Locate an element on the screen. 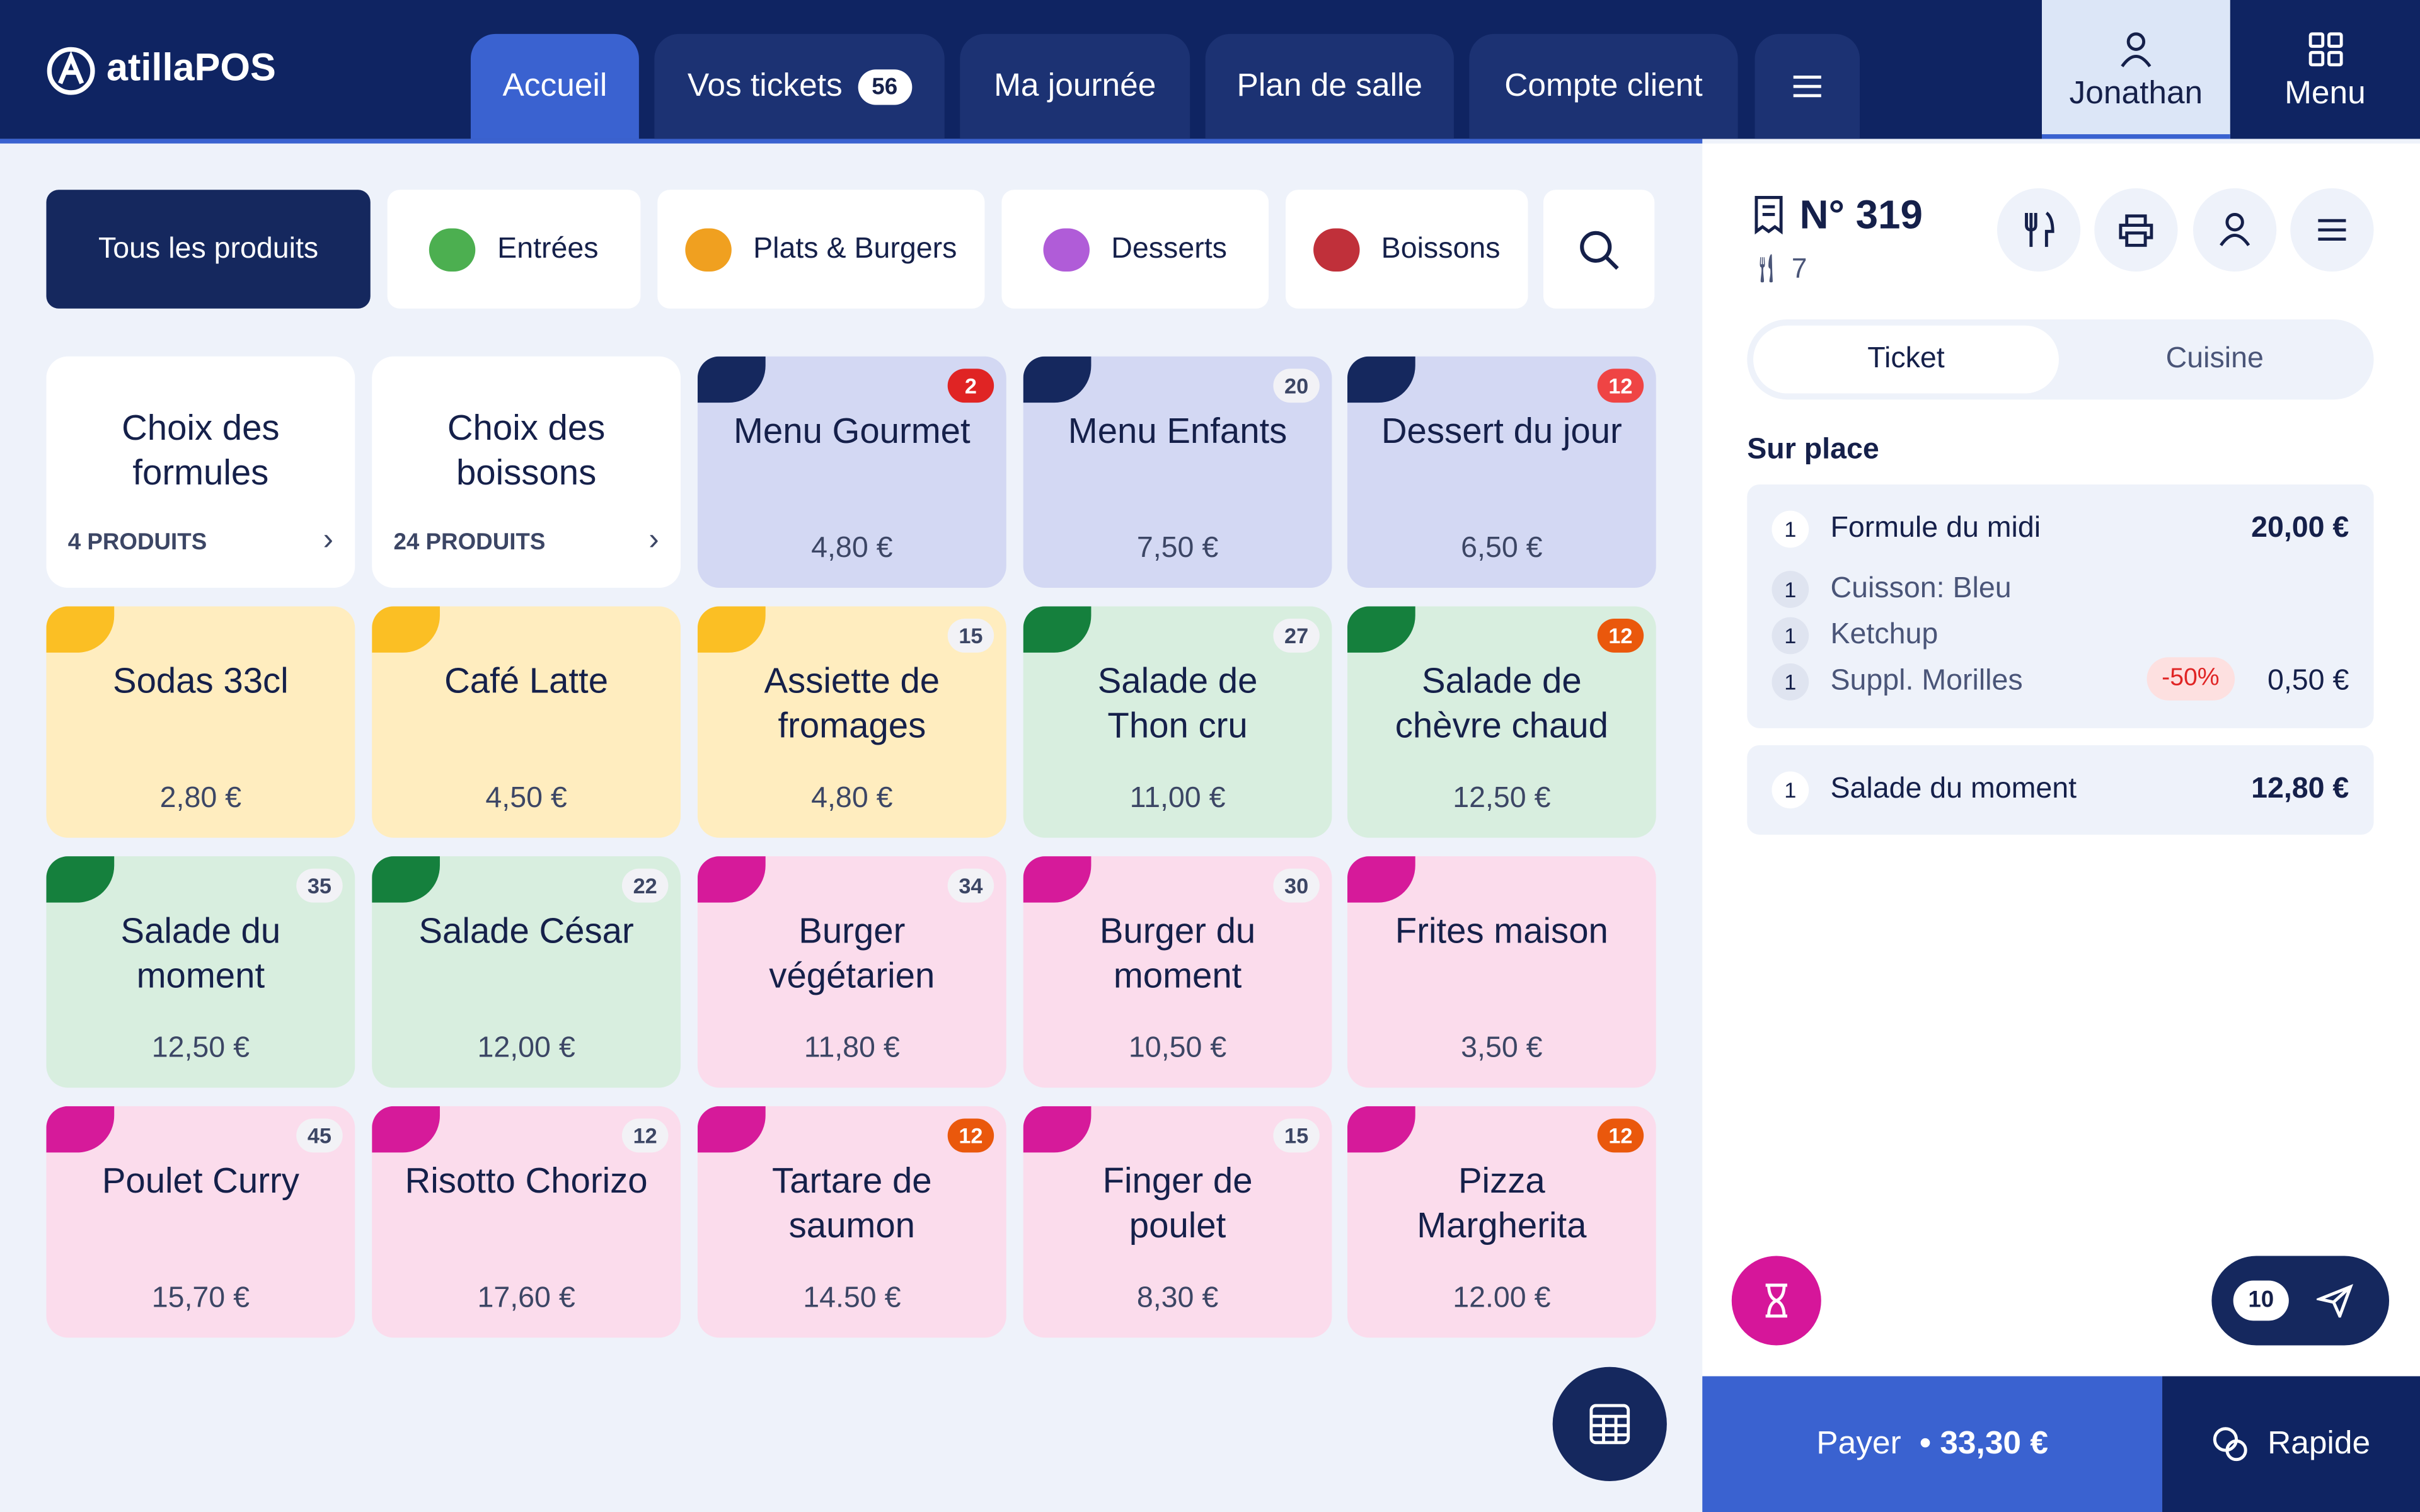 The image size is (2420, 1512). customer-button is located at coordinates (2235, 230).